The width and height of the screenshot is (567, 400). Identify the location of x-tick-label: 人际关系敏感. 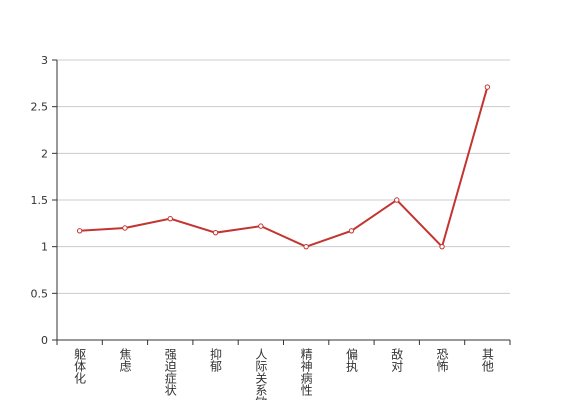
(261, 374).